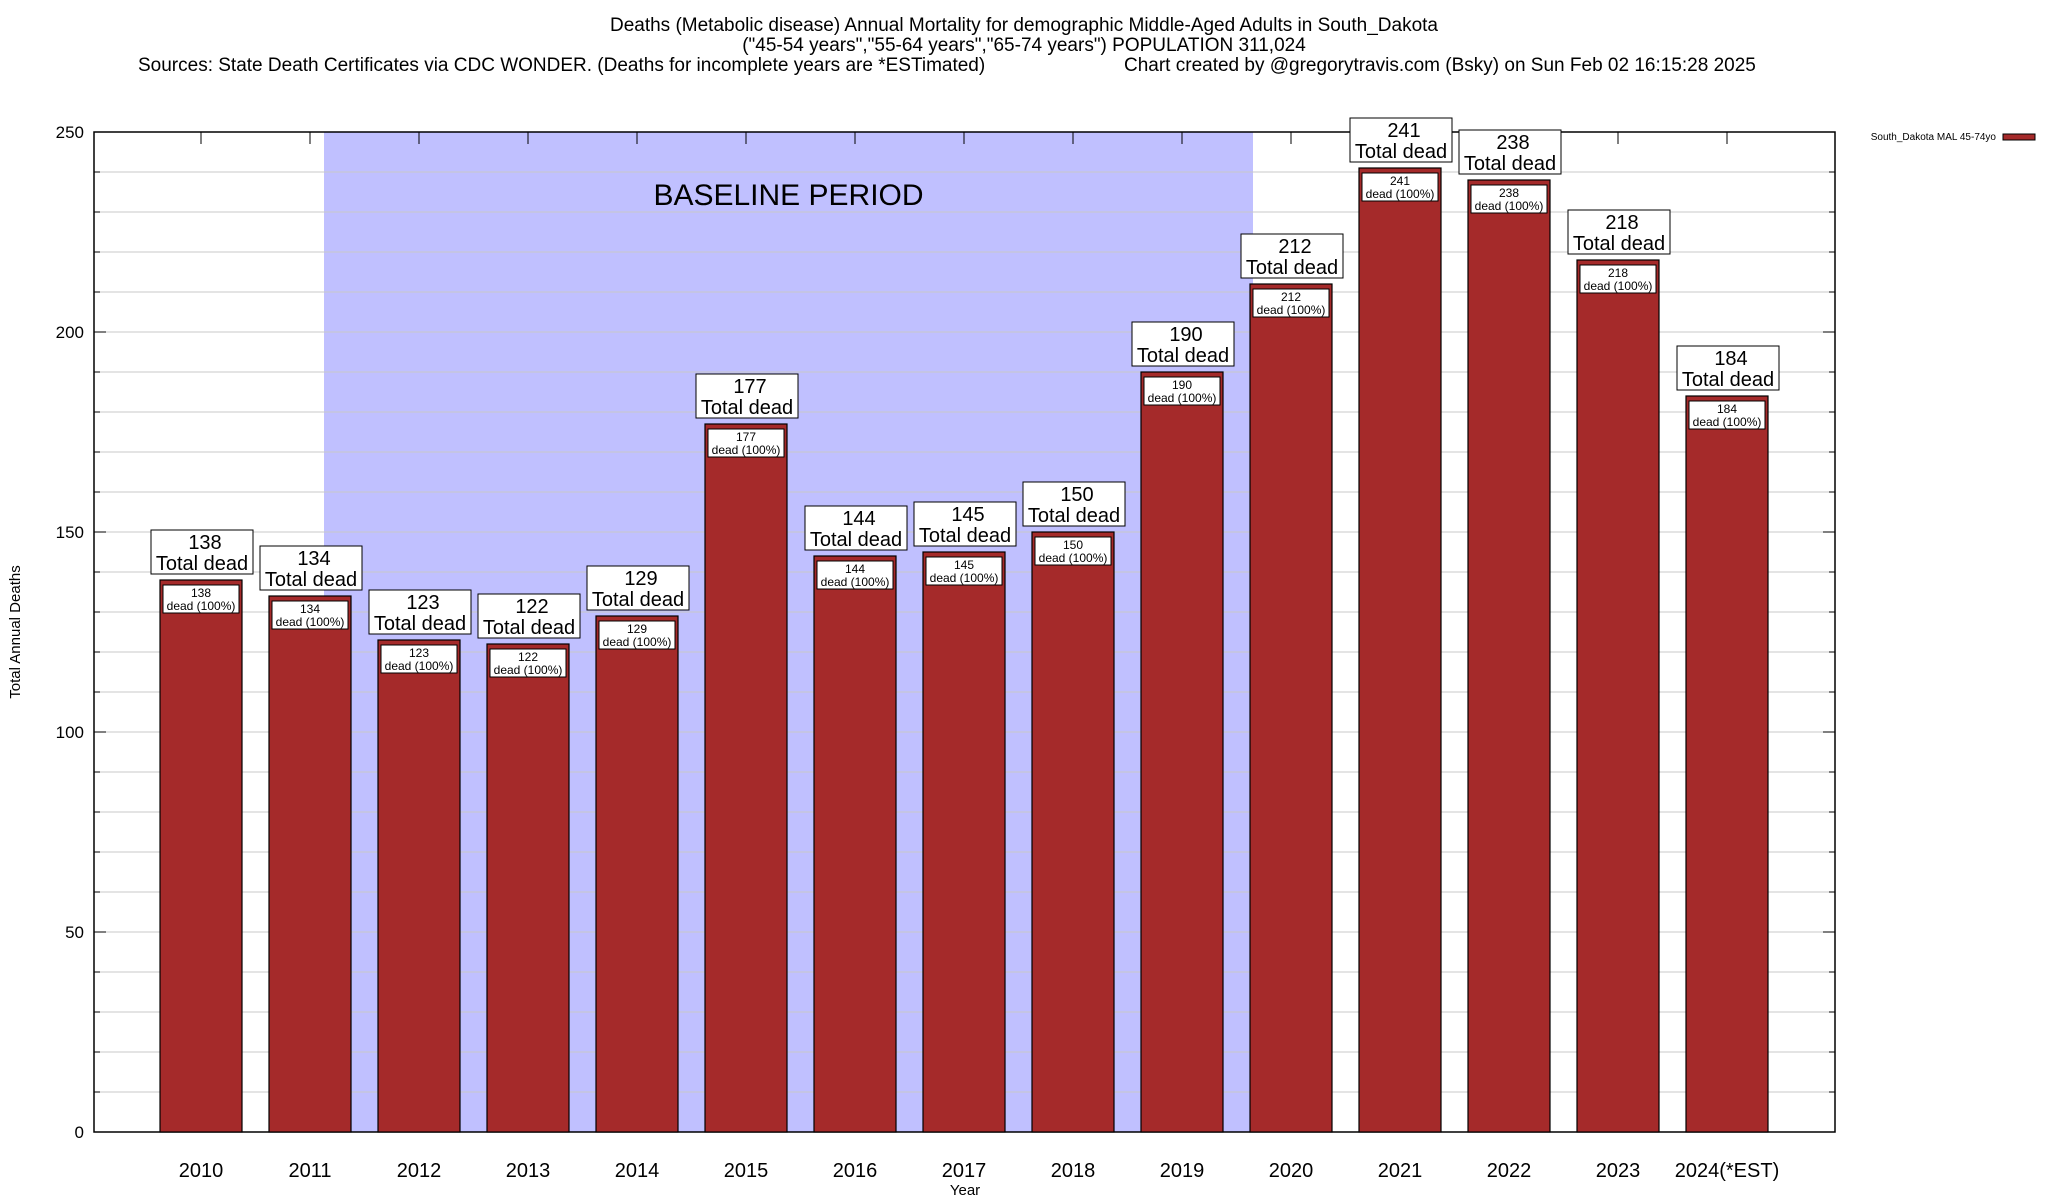 This screenshot has width=2048, height=1200. Describe the element at coordinates (1182, 385) in the screenshot. I see `inner-label-value: 190` at that location.